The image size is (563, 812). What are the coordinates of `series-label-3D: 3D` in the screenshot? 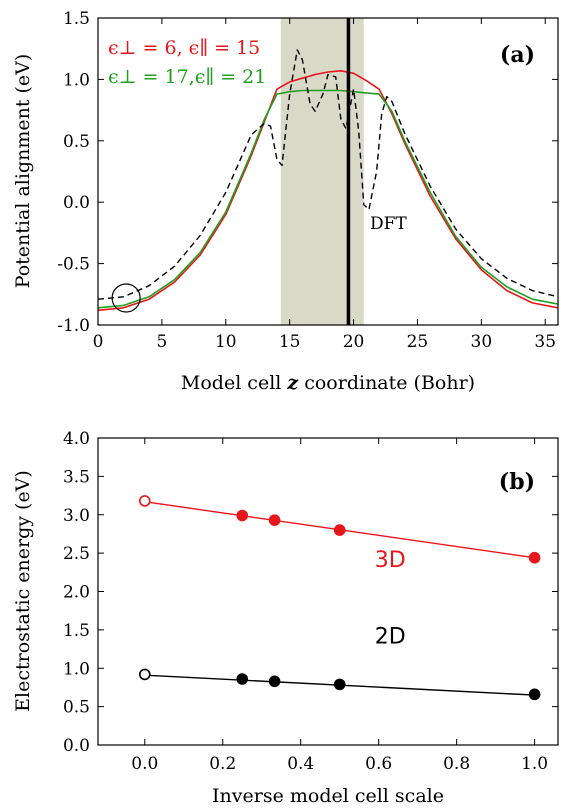 It's located at (390, 560).